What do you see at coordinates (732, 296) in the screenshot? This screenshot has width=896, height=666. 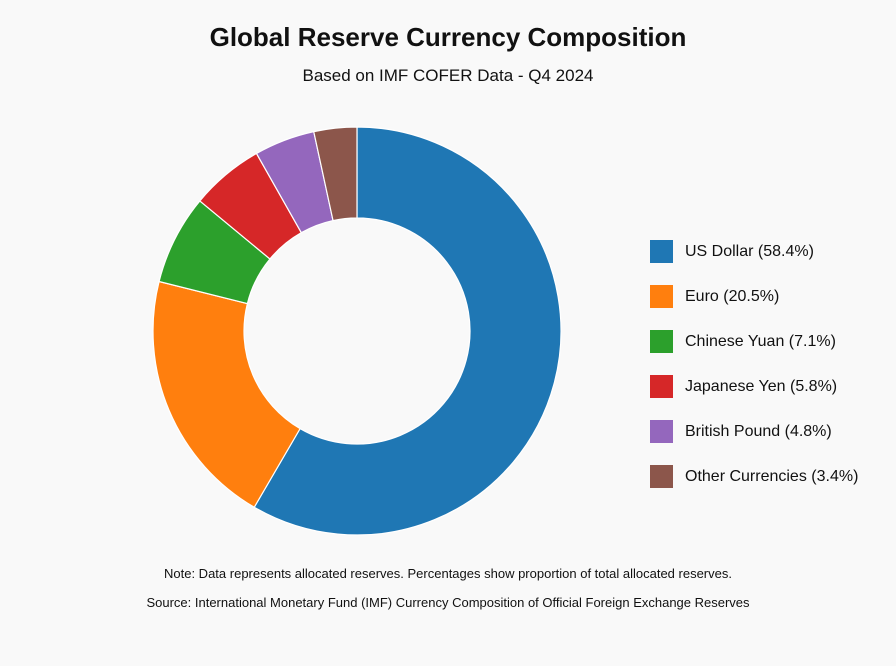 I see `legend-label: Euro (20.5%)` at bounding box center [732, 296].